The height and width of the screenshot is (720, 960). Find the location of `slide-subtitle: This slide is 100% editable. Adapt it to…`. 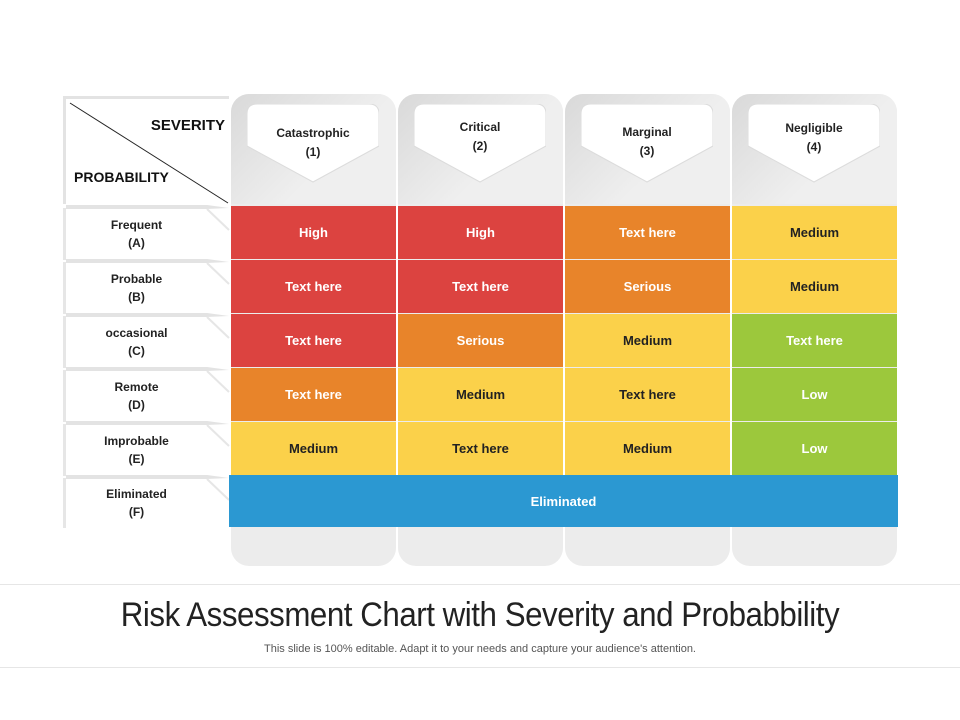

slide-subtitle: This slide is 100% editable. Adapt it to… is located at coordinates (480, 649).